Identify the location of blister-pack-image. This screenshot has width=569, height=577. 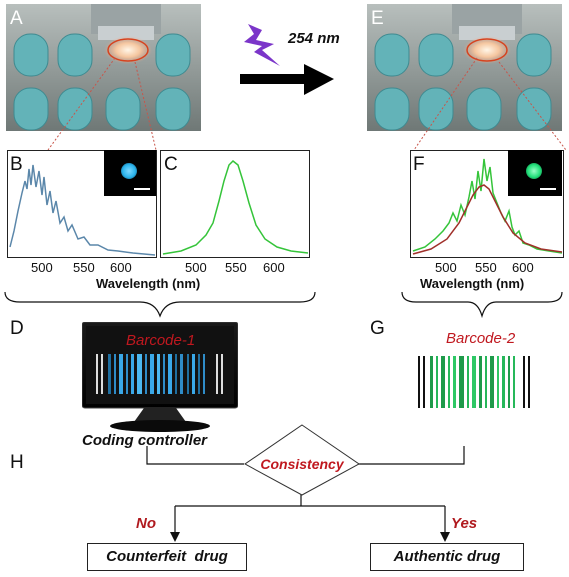
(103, 67).